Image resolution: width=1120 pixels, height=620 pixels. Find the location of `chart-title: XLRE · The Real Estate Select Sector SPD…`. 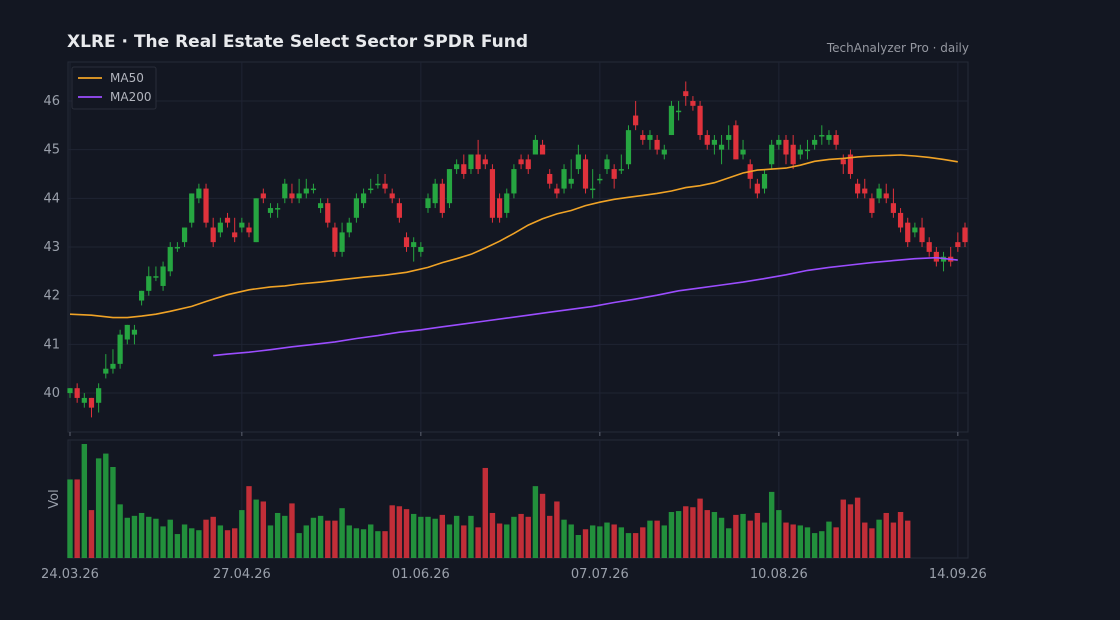

chart-title: XLRE · The Real Estate Select Sector SPD… is located at coordinates (298, 42).